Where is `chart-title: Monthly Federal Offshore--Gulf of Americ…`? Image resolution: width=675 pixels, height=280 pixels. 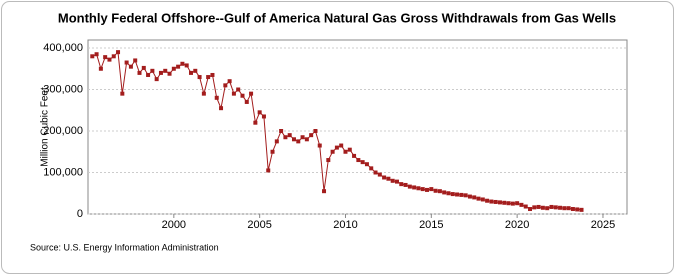 chart-title: Monthly Federal Offshore--Gulf of Americ… is located at coordinates (337, 17).